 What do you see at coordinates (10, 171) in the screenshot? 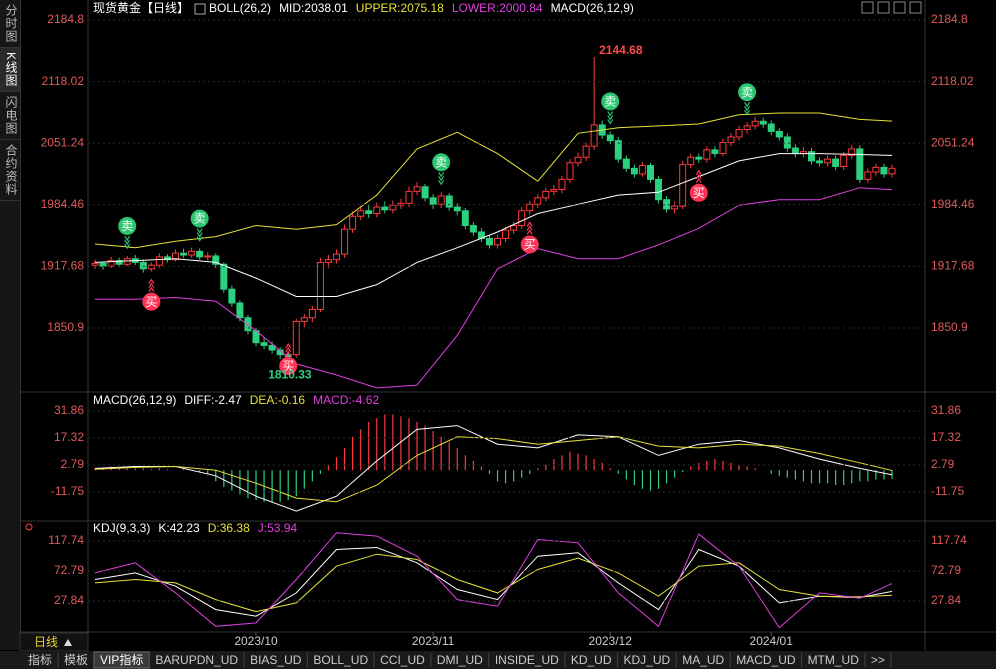
I see `side-tab: 合约资料` at bounding box center [10, 171].